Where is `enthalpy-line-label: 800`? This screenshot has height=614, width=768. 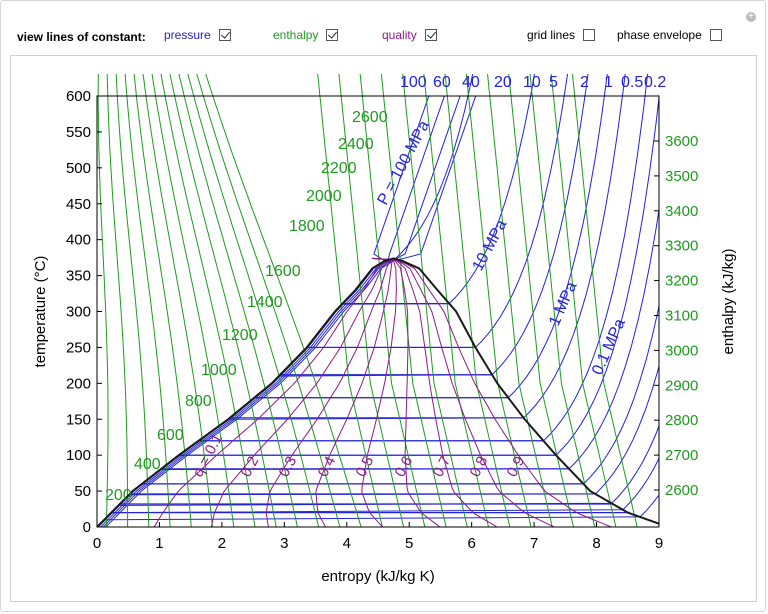 enthalpy-line-label: 800 is located at coordinates (198, 401).